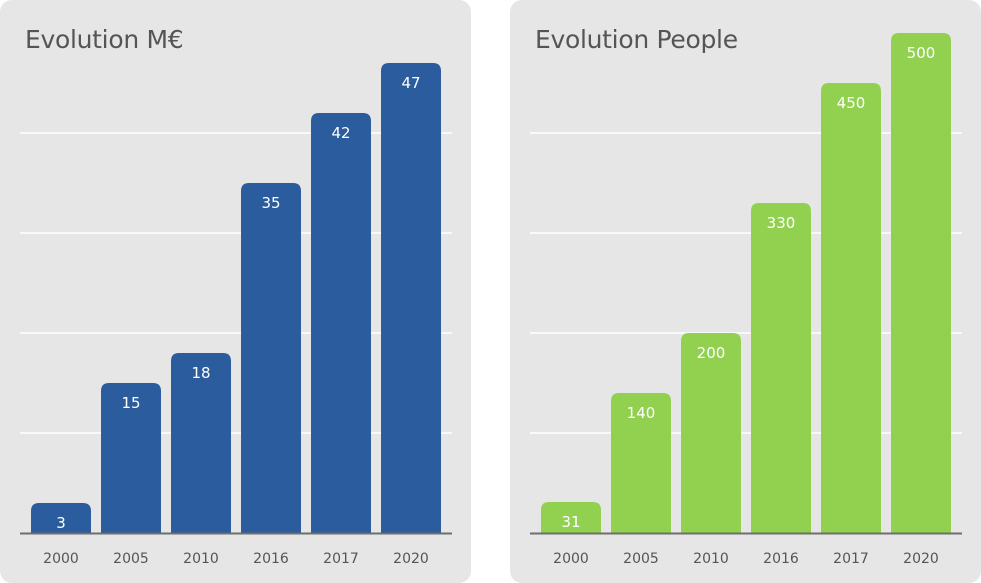  Describe the element at coordinates (570, 522) in the screenshot. I see `data-label-2000: 31` at that location.